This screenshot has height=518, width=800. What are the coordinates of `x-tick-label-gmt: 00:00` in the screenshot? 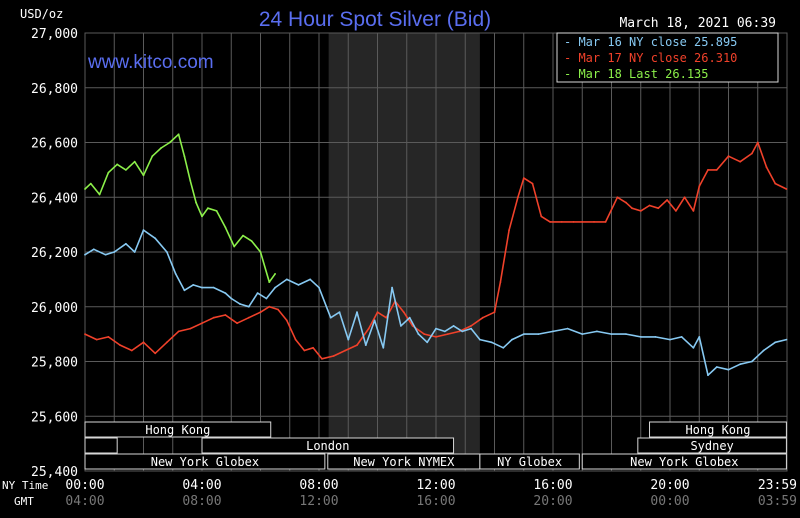 It's located at (669, 501).